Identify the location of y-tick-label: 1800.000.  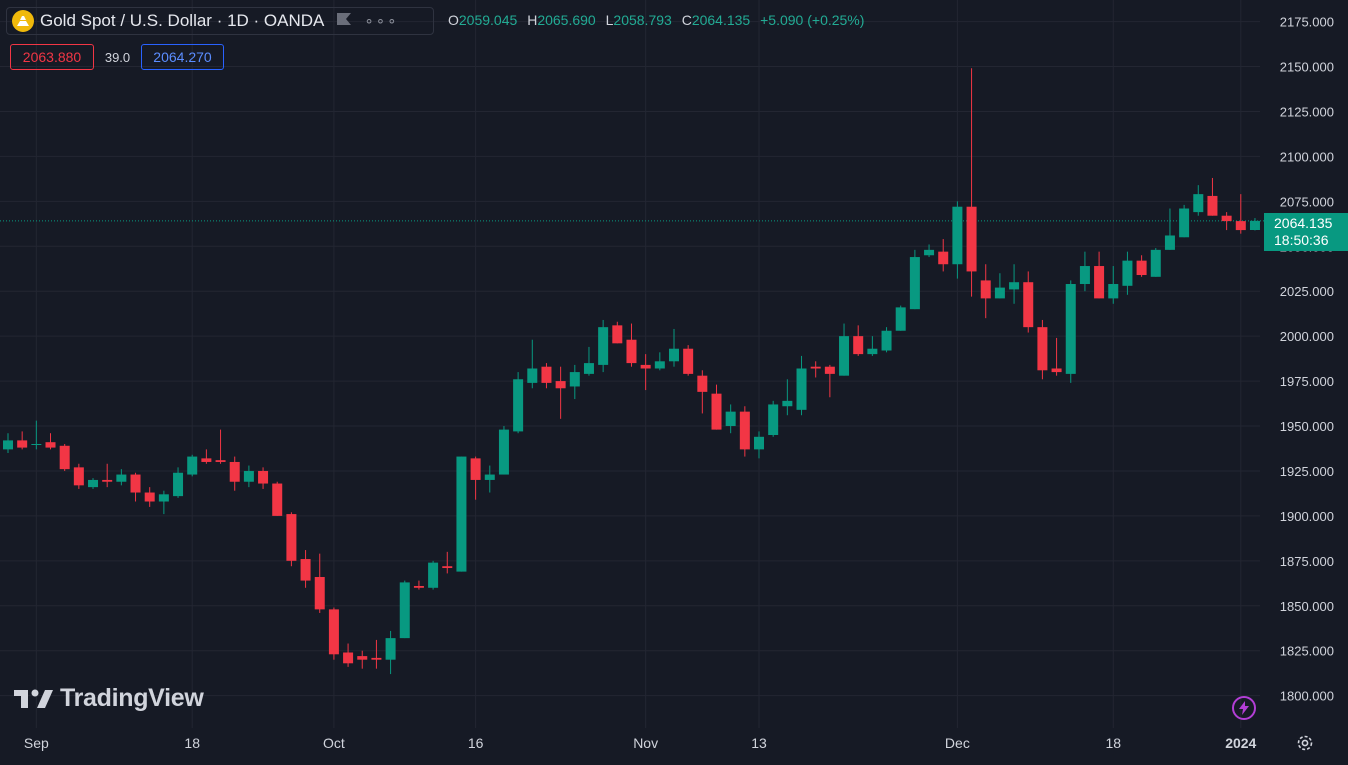
(1307, 696).